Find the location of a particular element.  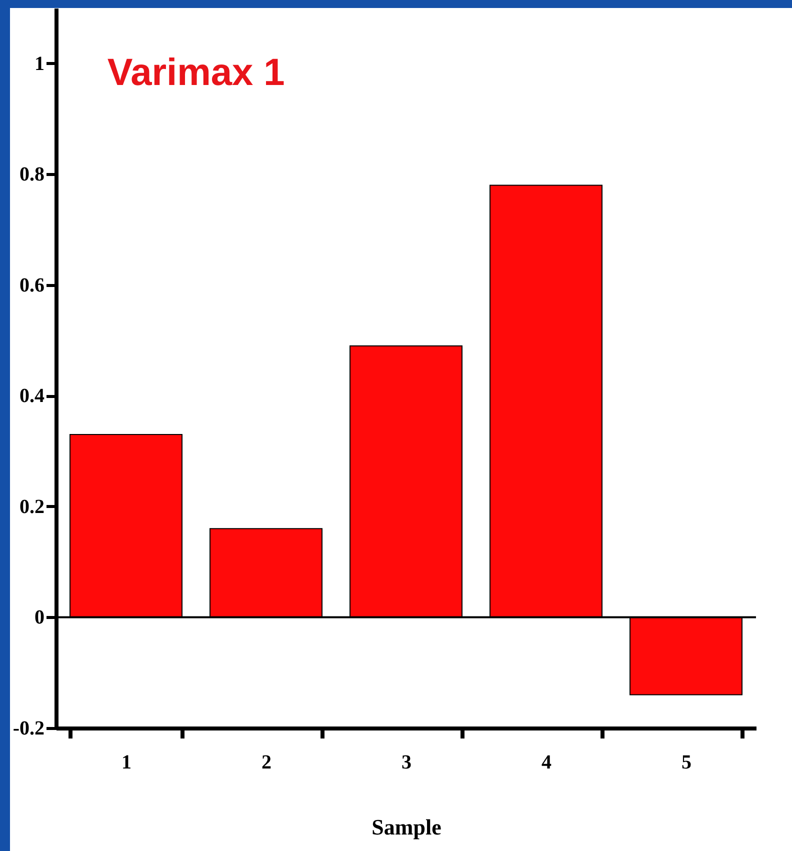

x-tick-label: 2 is located at coordinates (267, 763).